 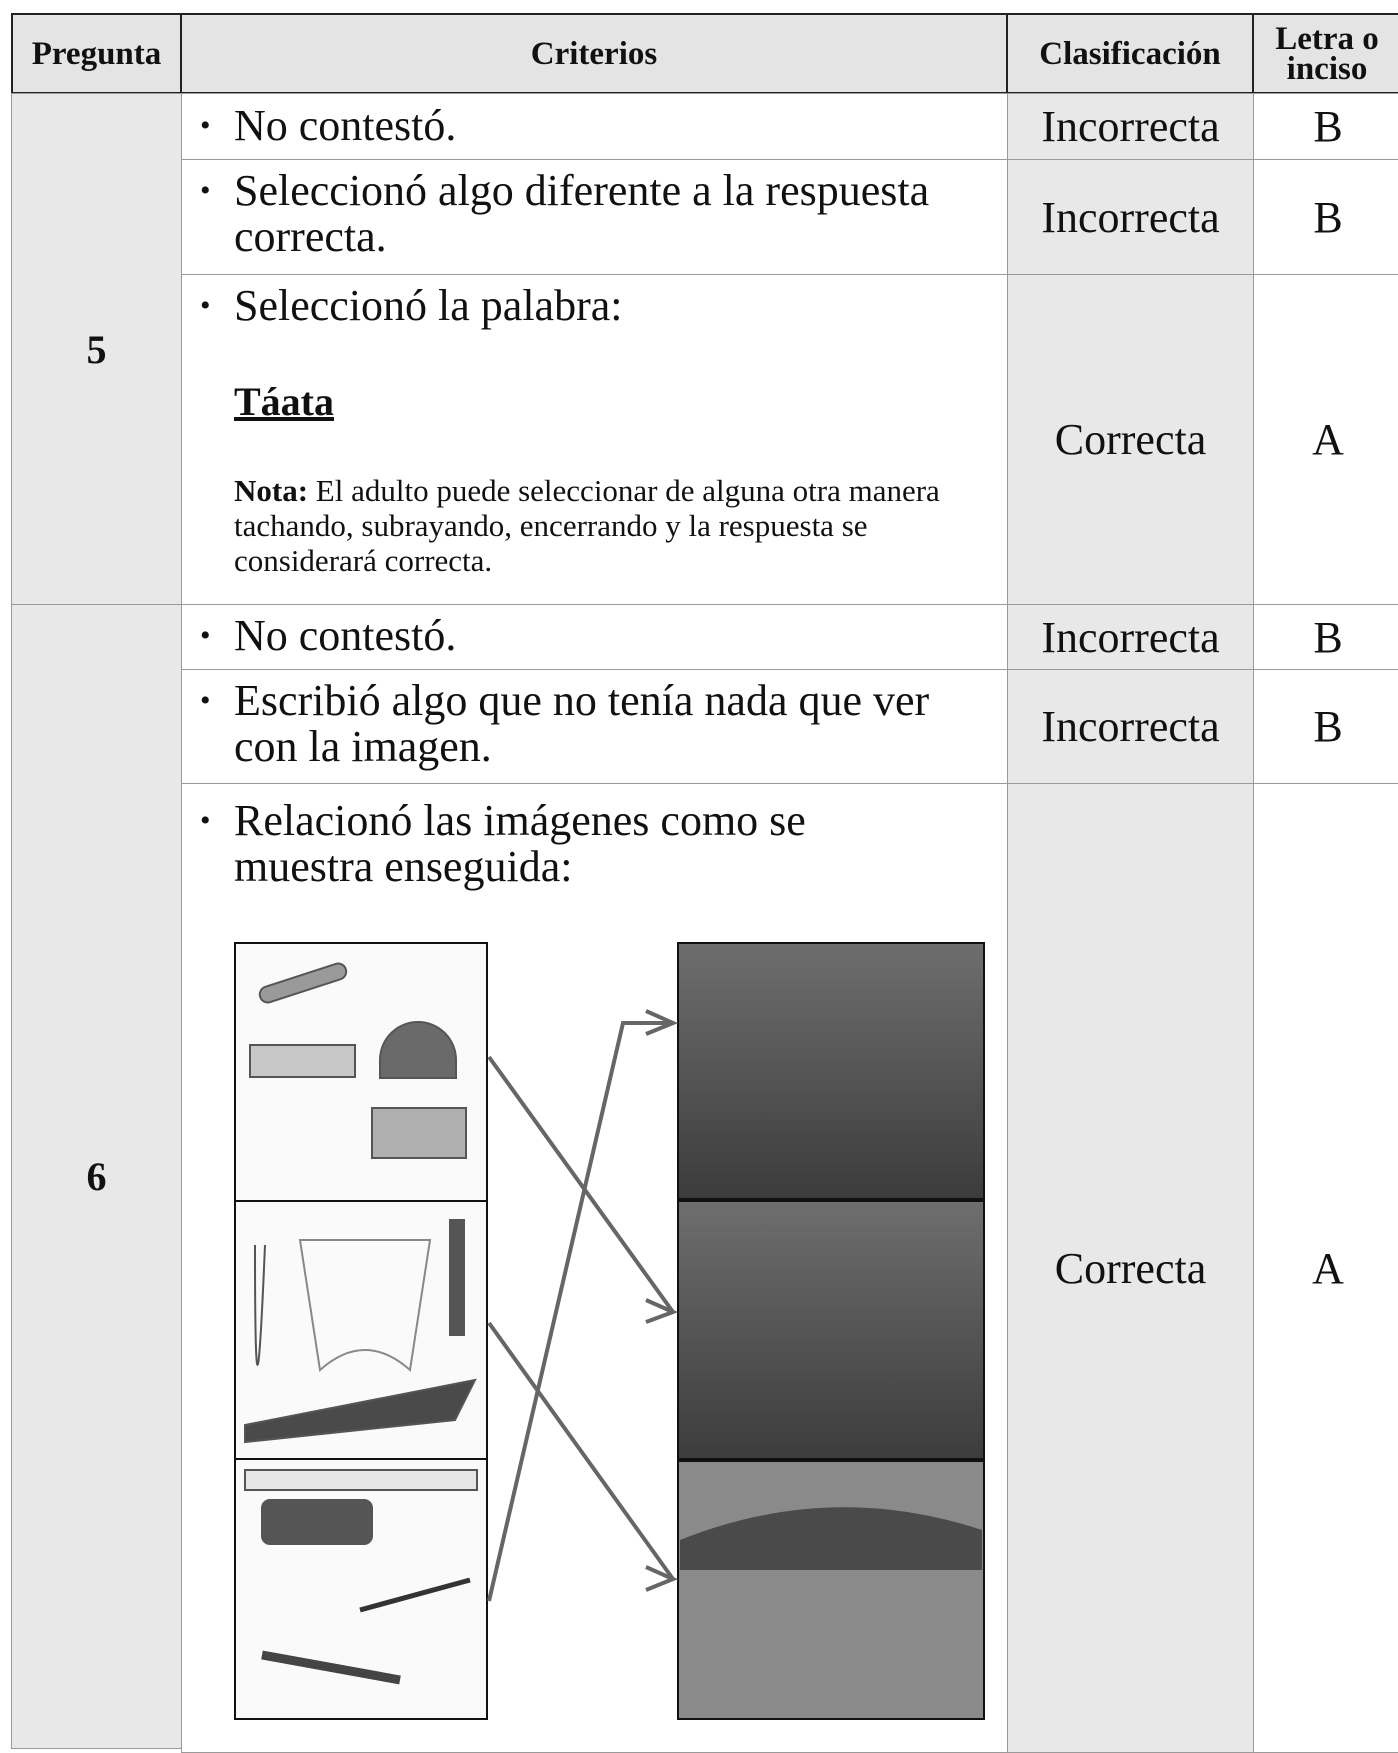 What do you see at coordinates (411, 306) in the screenshot?
I see `criteria-text: Seleccionó la palabra:` at bounding box center [411, 306].